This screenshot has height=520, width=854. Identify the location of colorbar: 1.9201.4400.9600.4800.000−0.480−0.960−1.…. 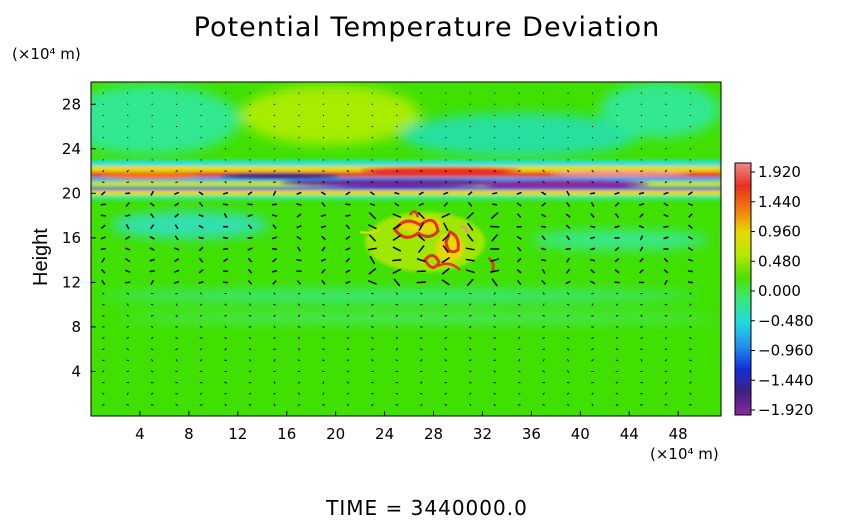
(774, 291).